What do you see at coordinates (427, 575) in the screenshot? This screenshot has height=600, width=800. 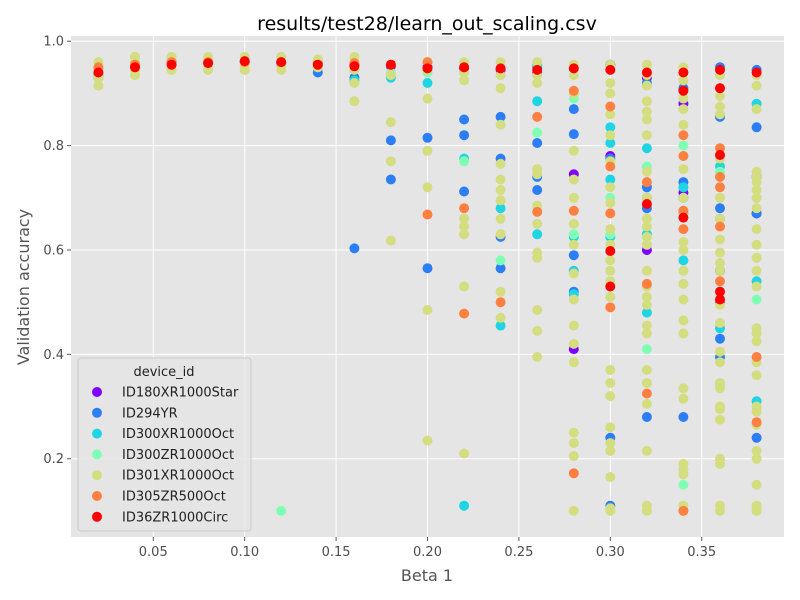 I see `x-axis-label: Beta 1` at bounding box center [427, 575].